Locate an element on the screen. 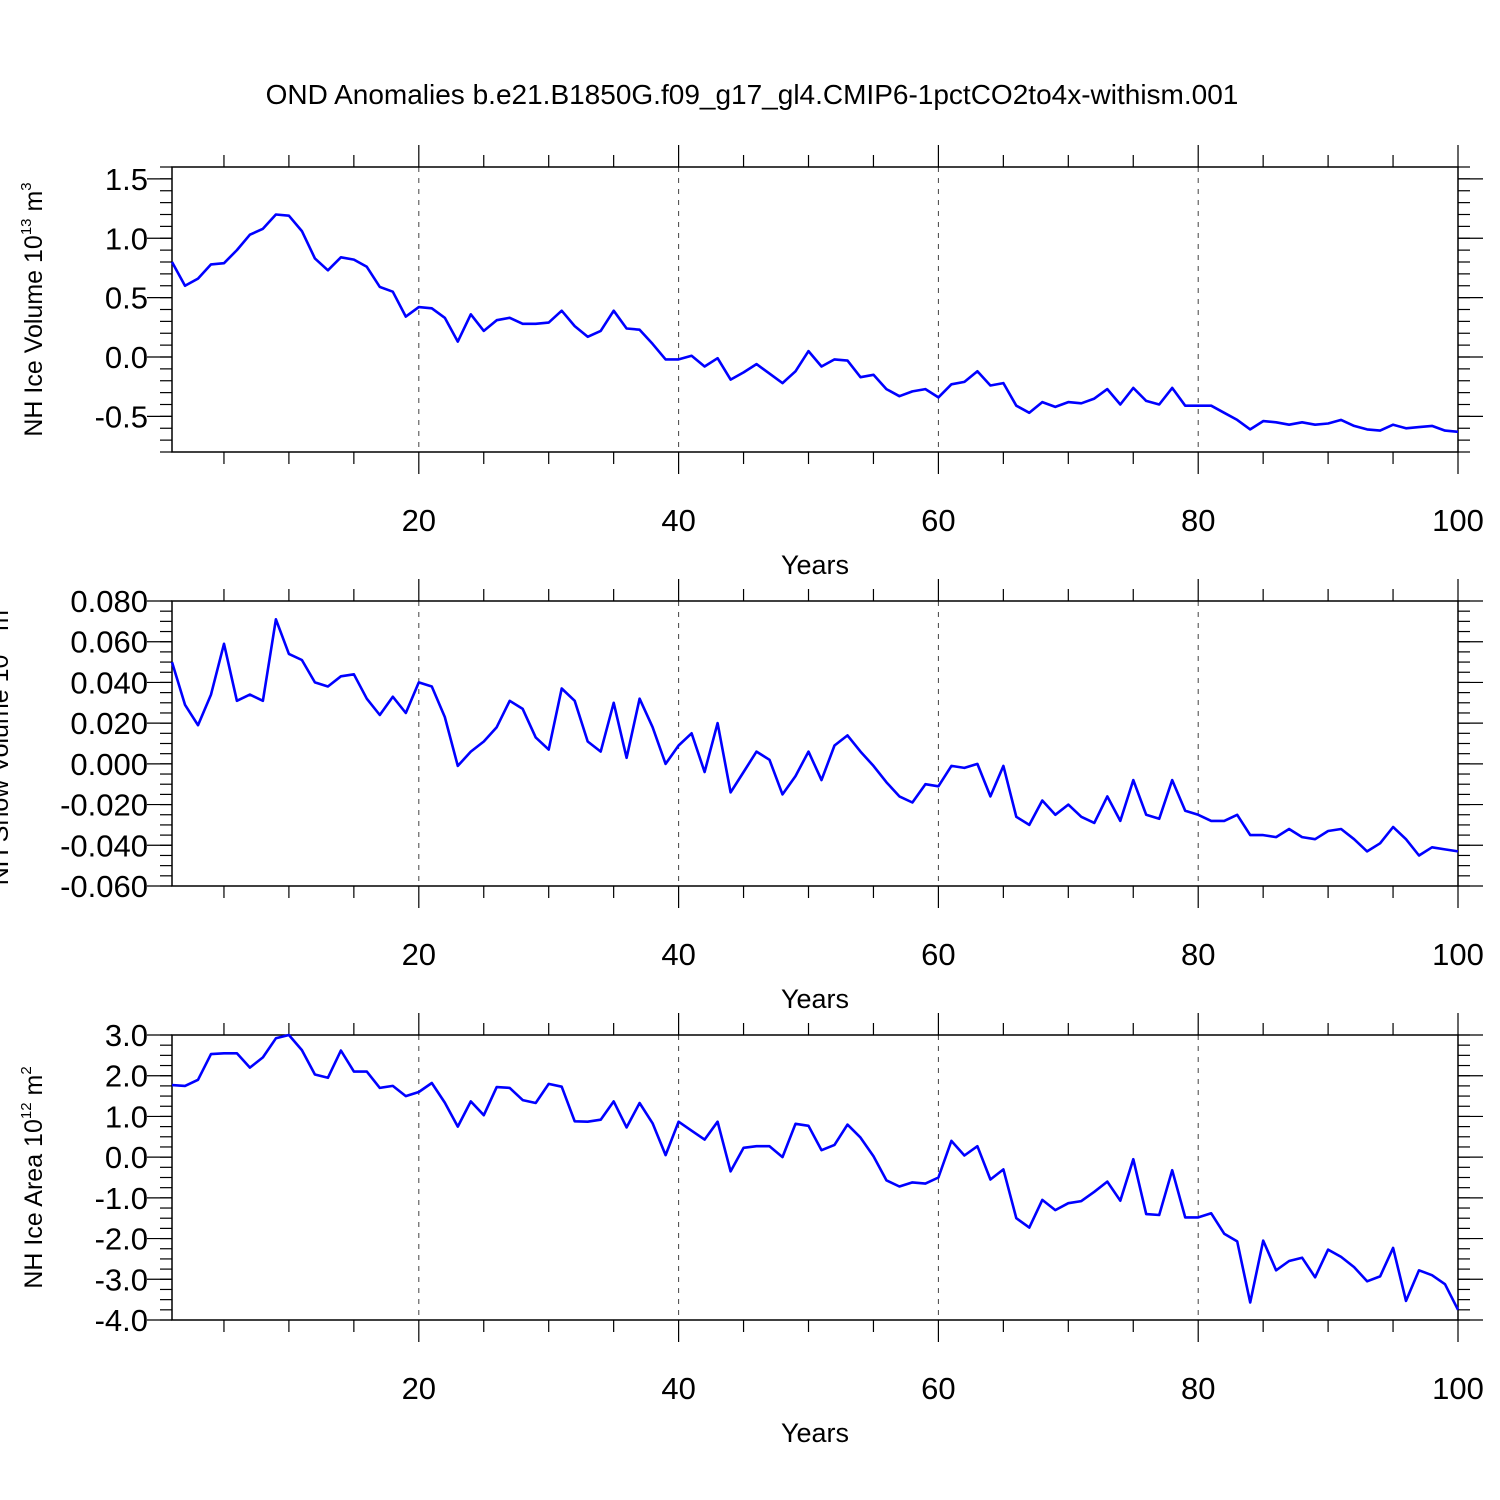  y-tick-label: 0.5 is located at coordinates (126, 298).